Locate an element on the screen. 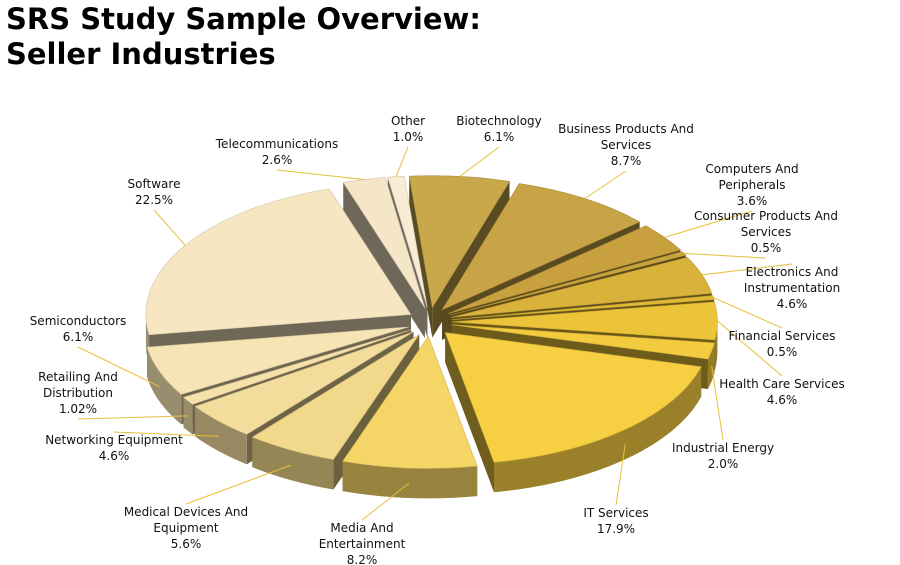 The image size is (900, 565). slice-name-label: Retailing And is located at coordinates (78, 377).